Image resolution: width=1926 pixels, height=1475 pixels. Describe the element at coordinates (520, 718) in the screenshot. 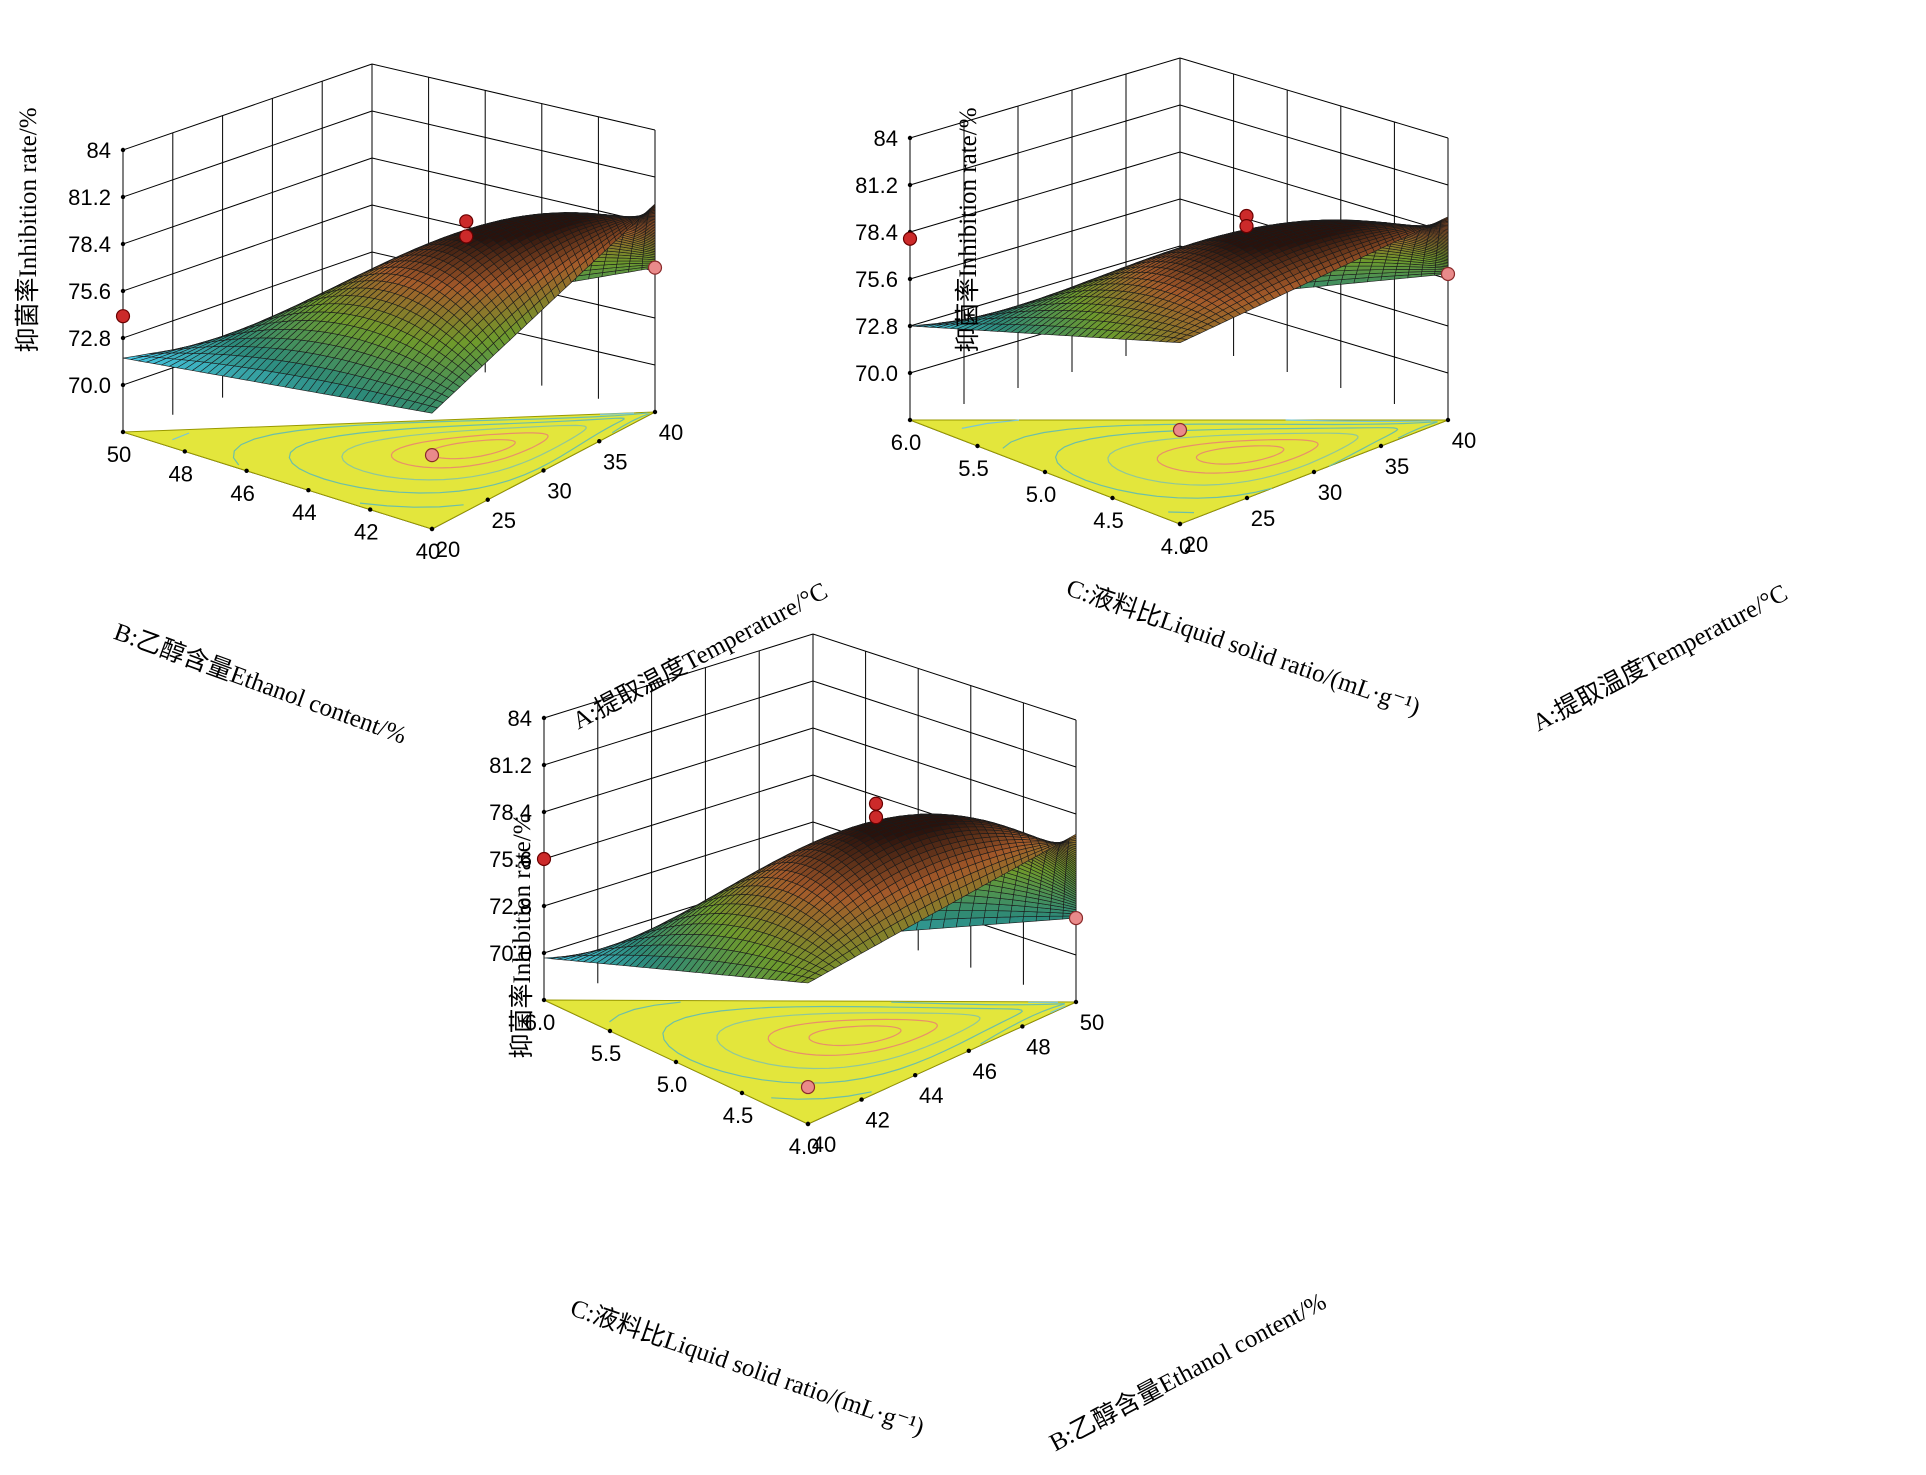

I see `z-tick-label: 84` at that location.